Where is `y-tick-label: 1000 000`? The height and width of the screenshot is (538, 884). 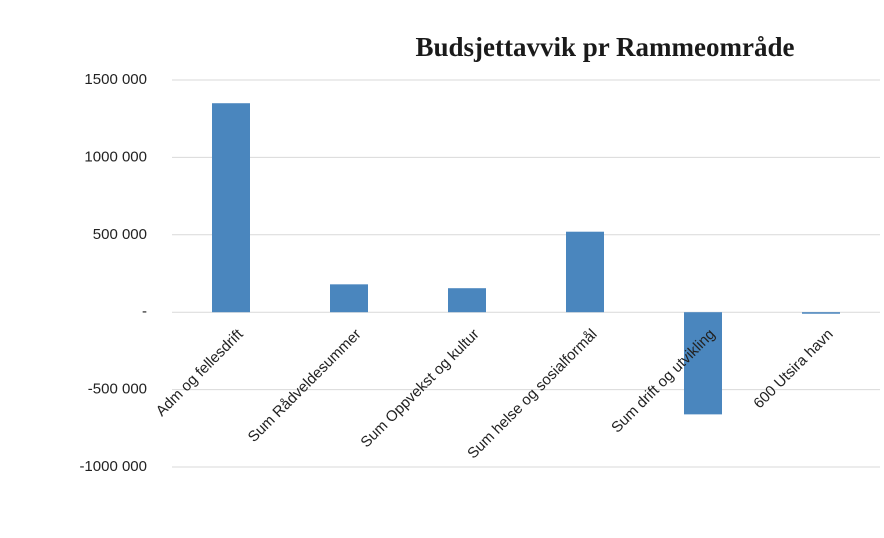 y-tick-label: 1000 000 is located at coordinates (115, 156).